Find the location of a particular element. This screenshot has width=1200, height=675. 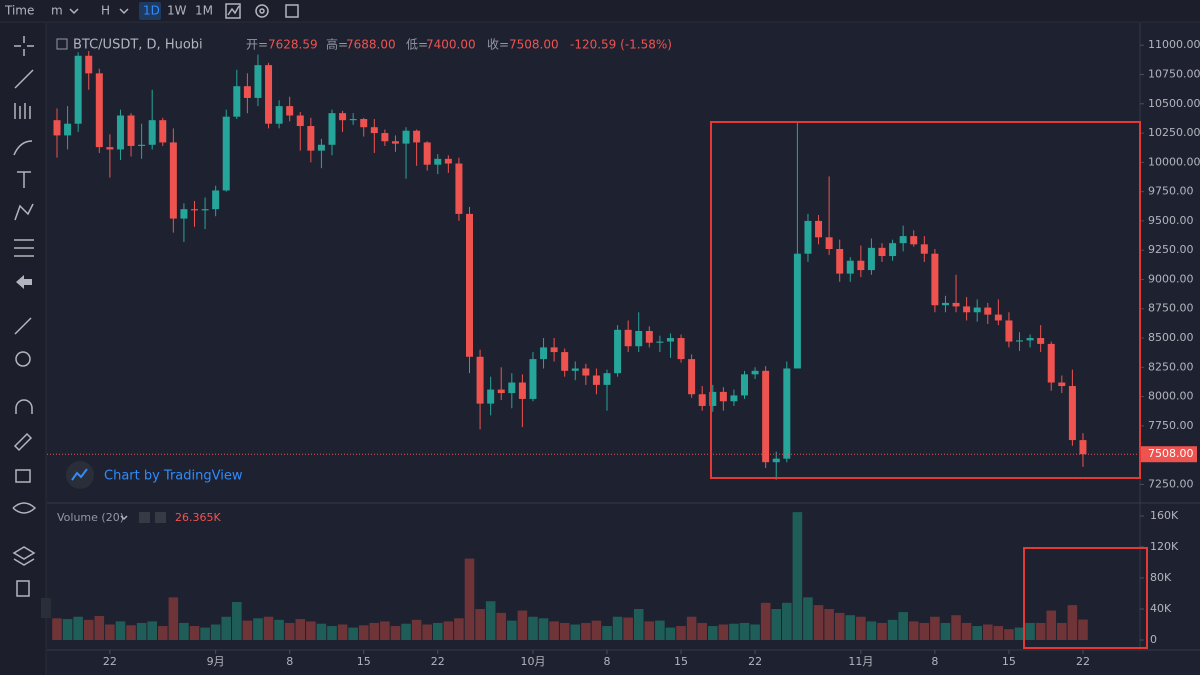

brush-tool is located at coordinates (23, 148).